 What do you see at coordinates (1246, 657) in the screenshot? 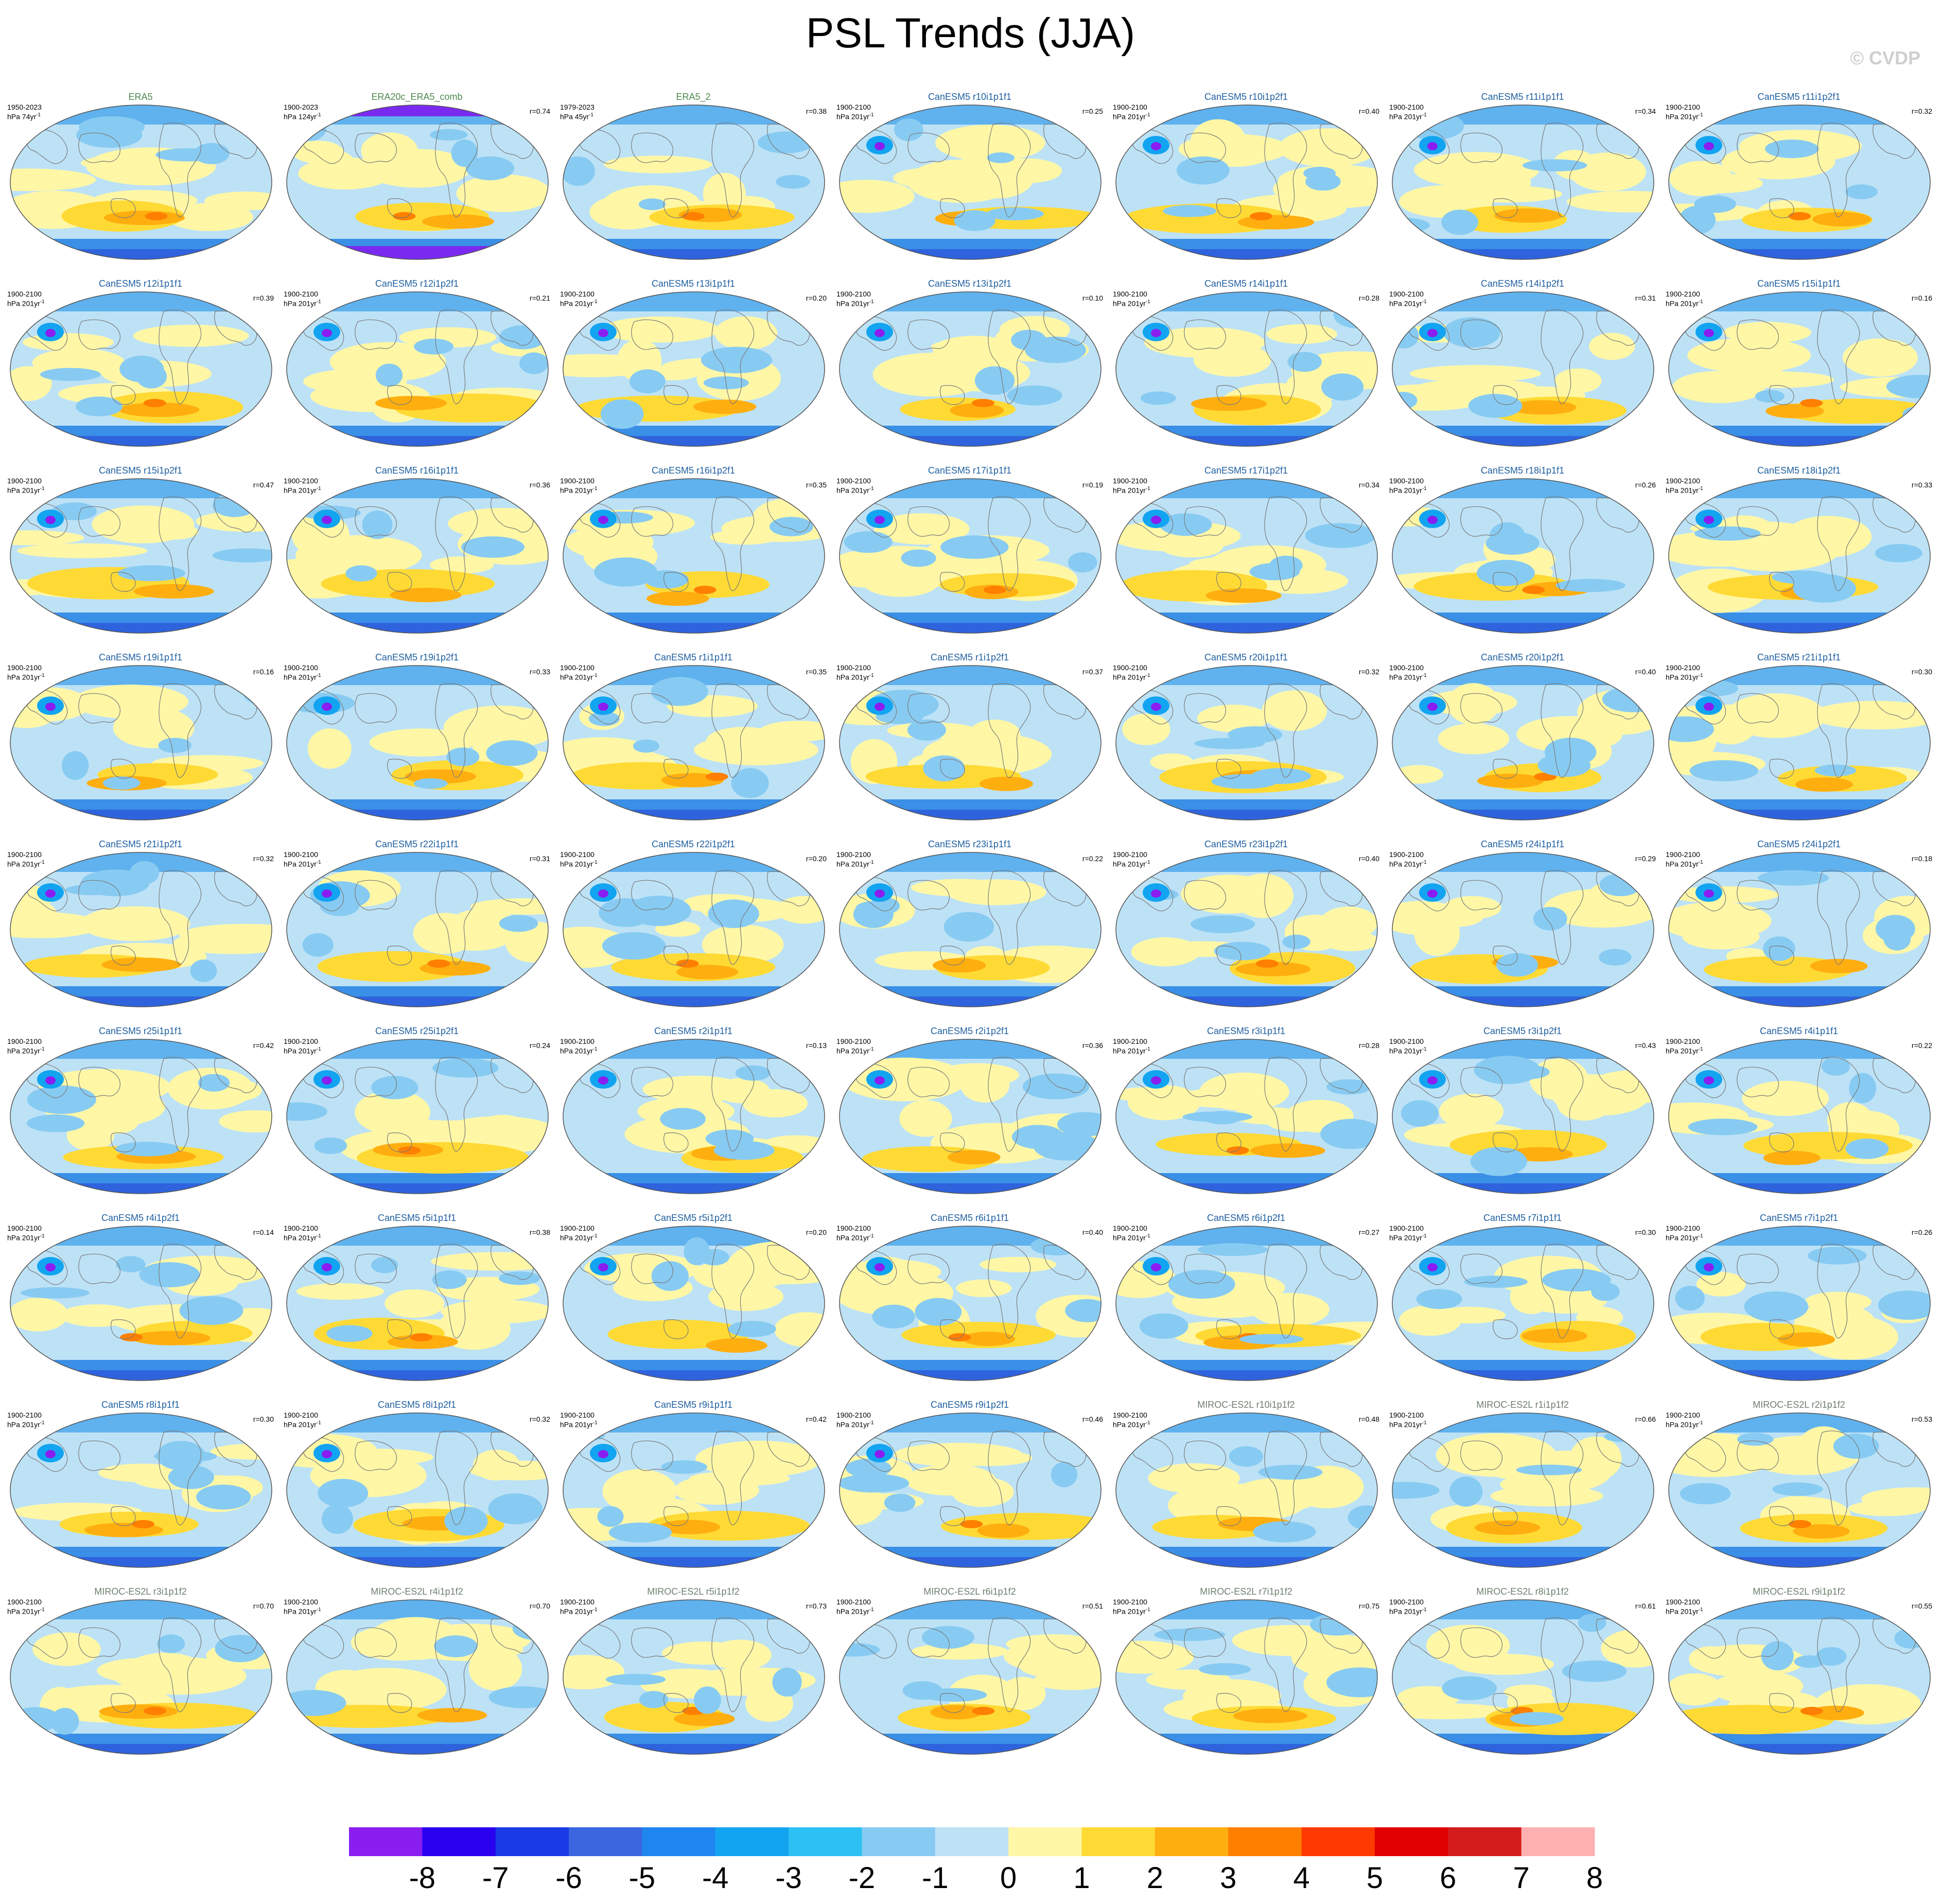
I see `panel-title: CanESM5 r20i1p1f1` at bounding box center [1246, 657].